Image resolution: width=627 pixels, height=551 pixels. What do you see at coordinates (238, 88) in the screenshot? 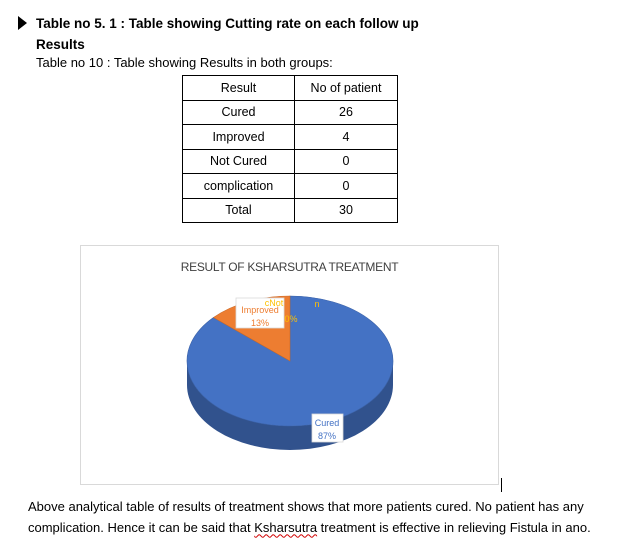
I see `table-header-cell: Result` at bounding box center [238, 88].